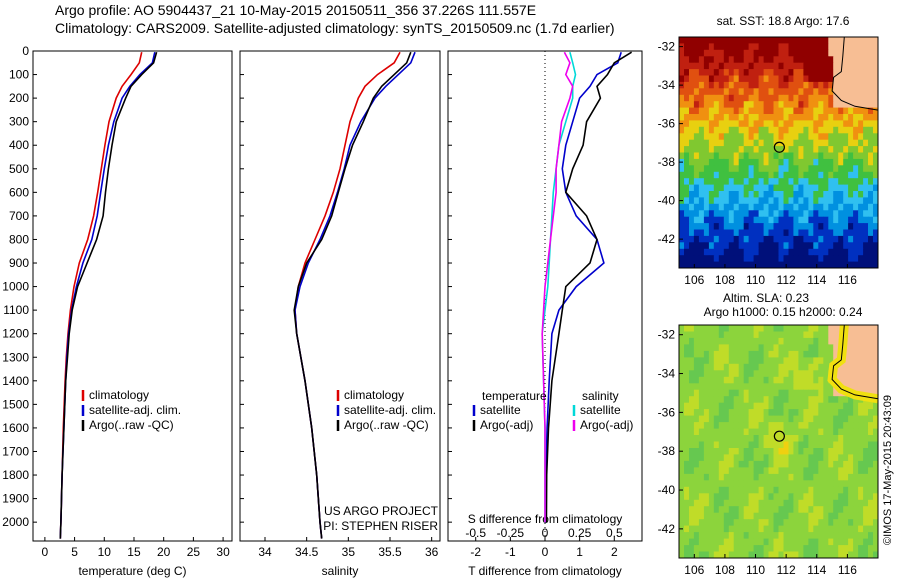 Image resolution: width=900 pixels, height=580 pixels. What do you see at coordinates (307, 552) in the screenshot?
I see `x-tick-label: 34.5` at bounding box center [307, 552].